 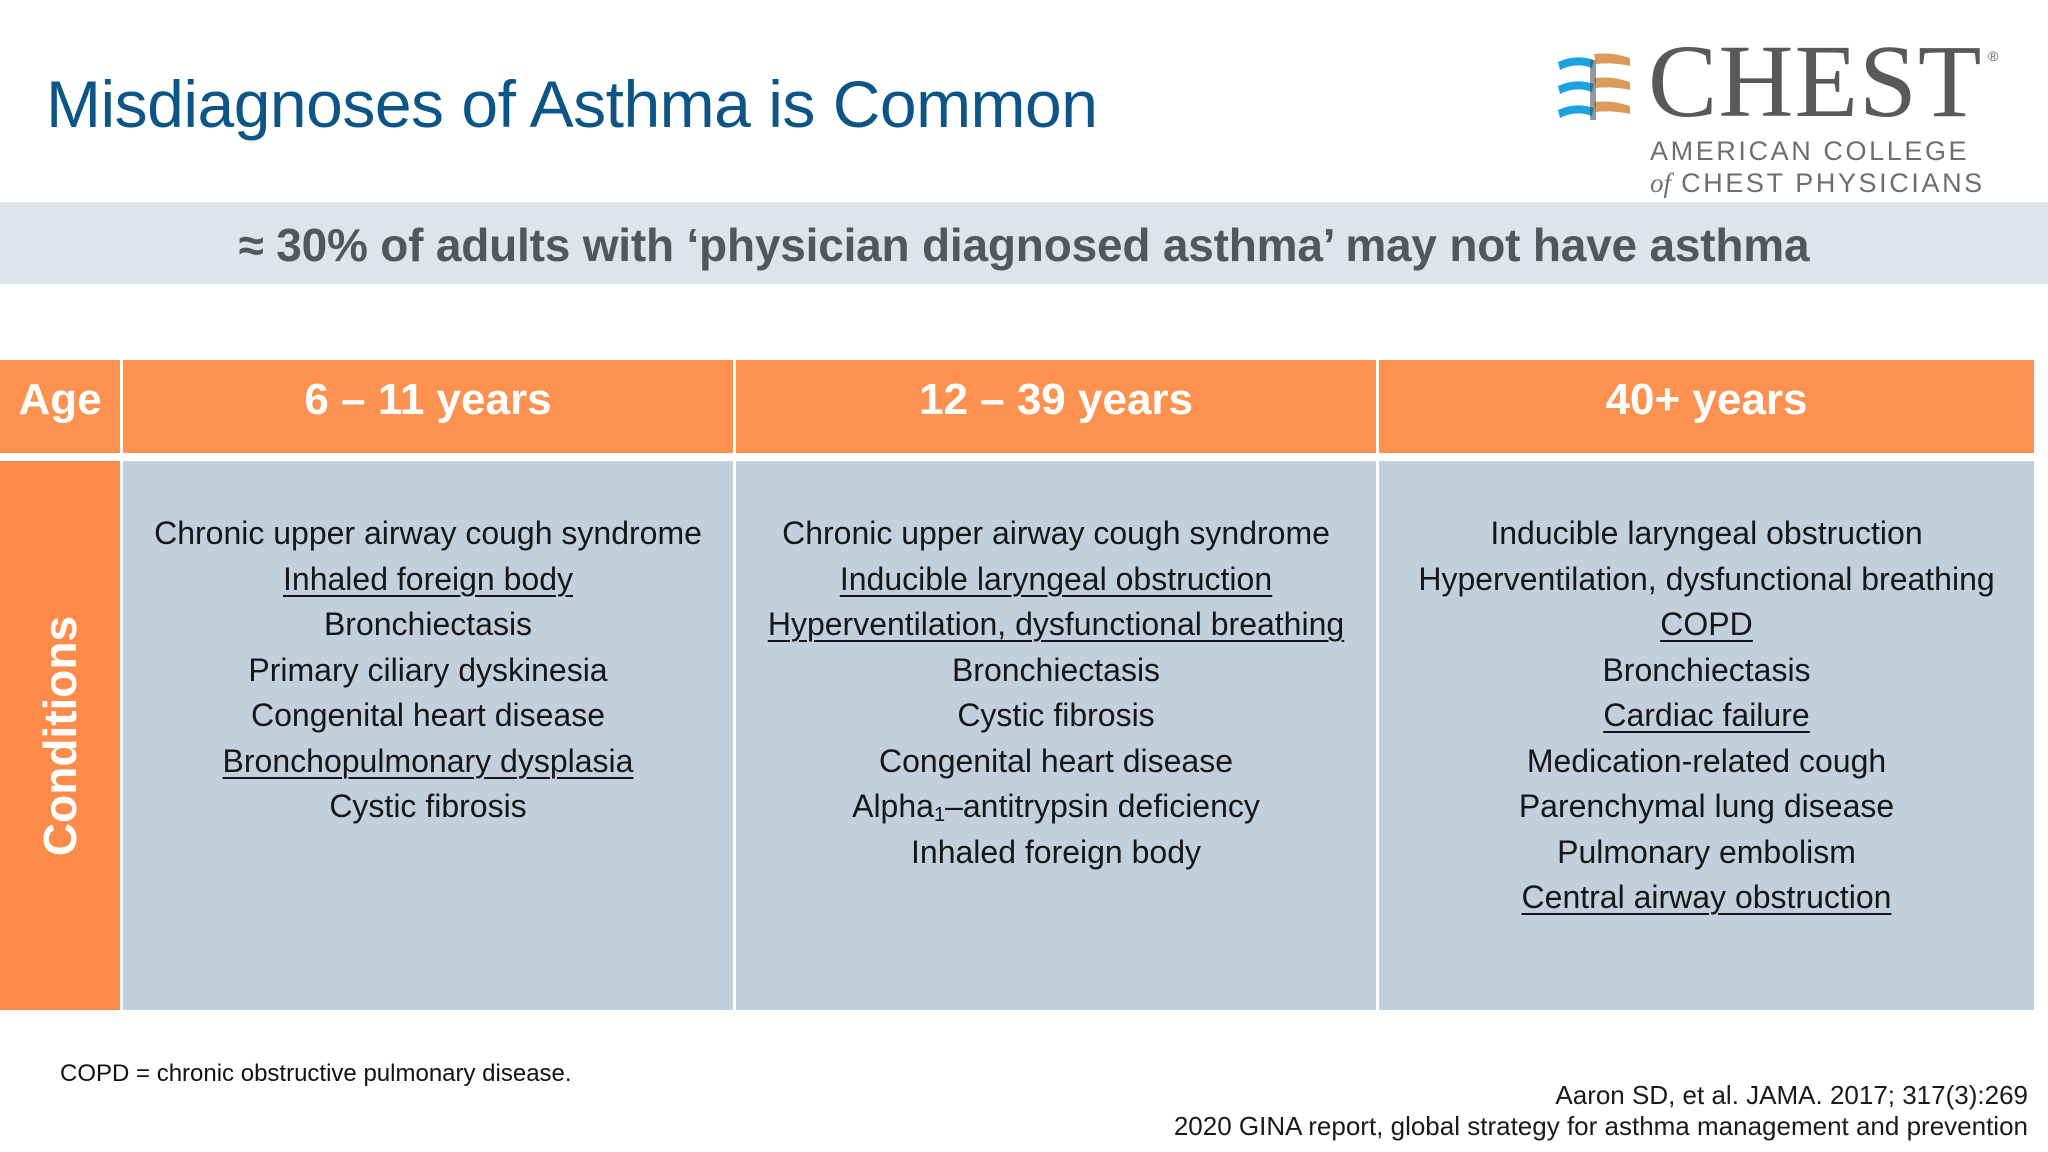 What do you see at coordinates (1102, 806) in the screenshot?
I see `condition-label-suffix: –antitrypsin deficiency` at bounding box center [1102, 806].